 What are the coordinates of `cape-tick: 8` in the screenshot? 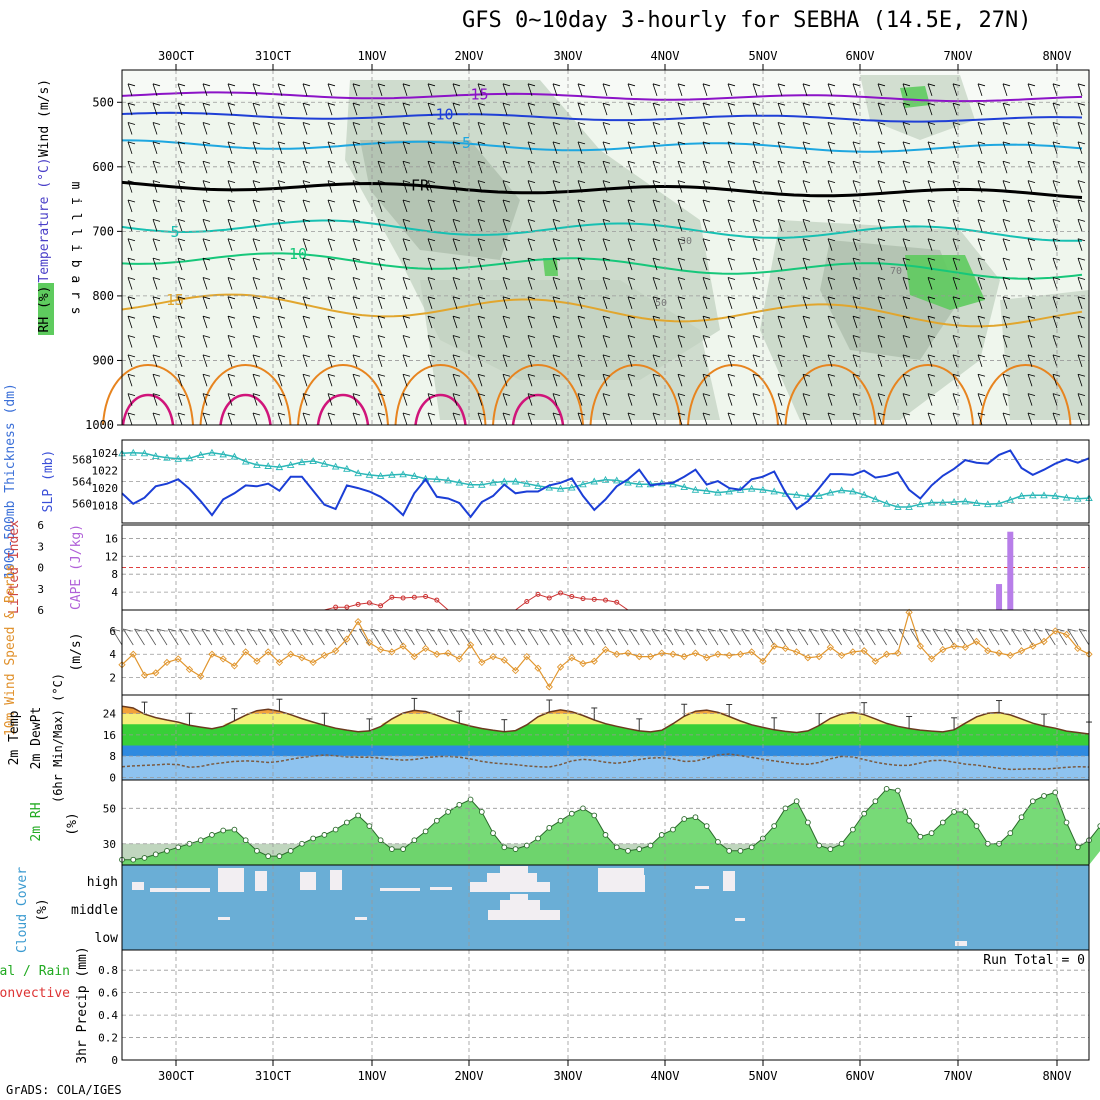 It's located at (114, 574).